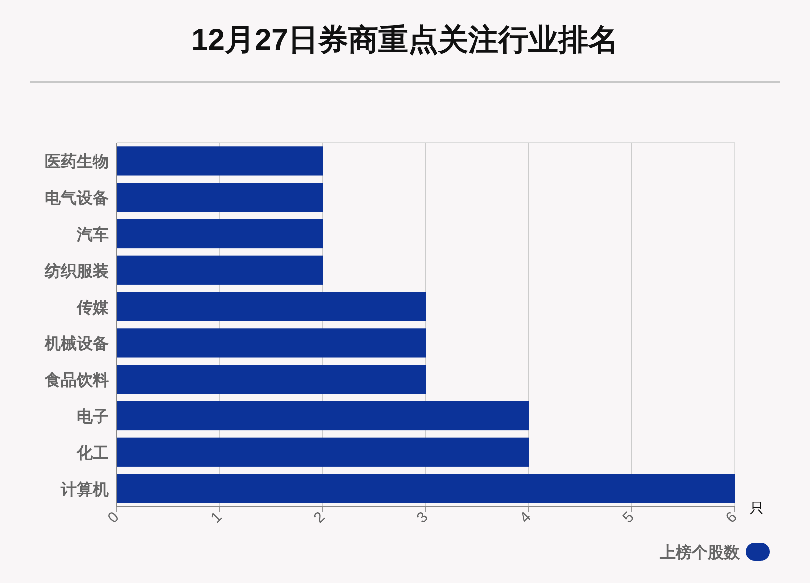 The width and height of the screenshot is (810, 583). Describe the element at coordinates (423, 517) in the screenshot. I see `x-tick-label: 3` at that location.